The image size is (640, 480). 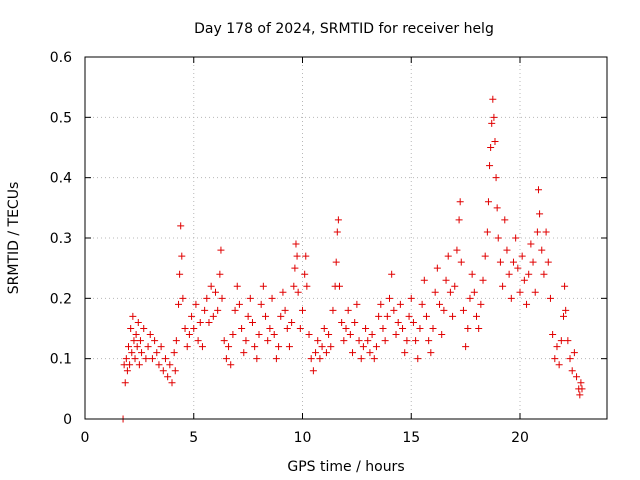 What do you see at coordinates (85, 438) in the screenshot?
I see `x-tick-label: 0` at bounding box center [85, 438].